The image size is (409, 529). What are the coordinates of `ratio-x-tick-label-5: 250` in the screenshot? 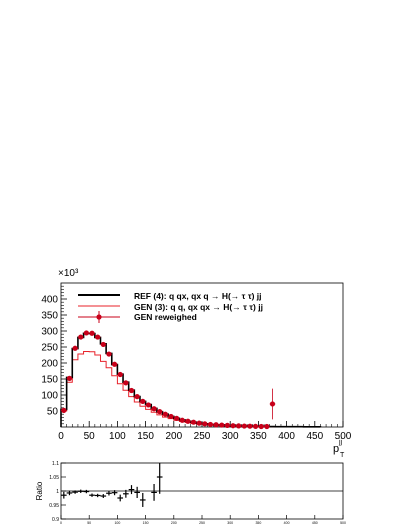 It's located at (202, 523).